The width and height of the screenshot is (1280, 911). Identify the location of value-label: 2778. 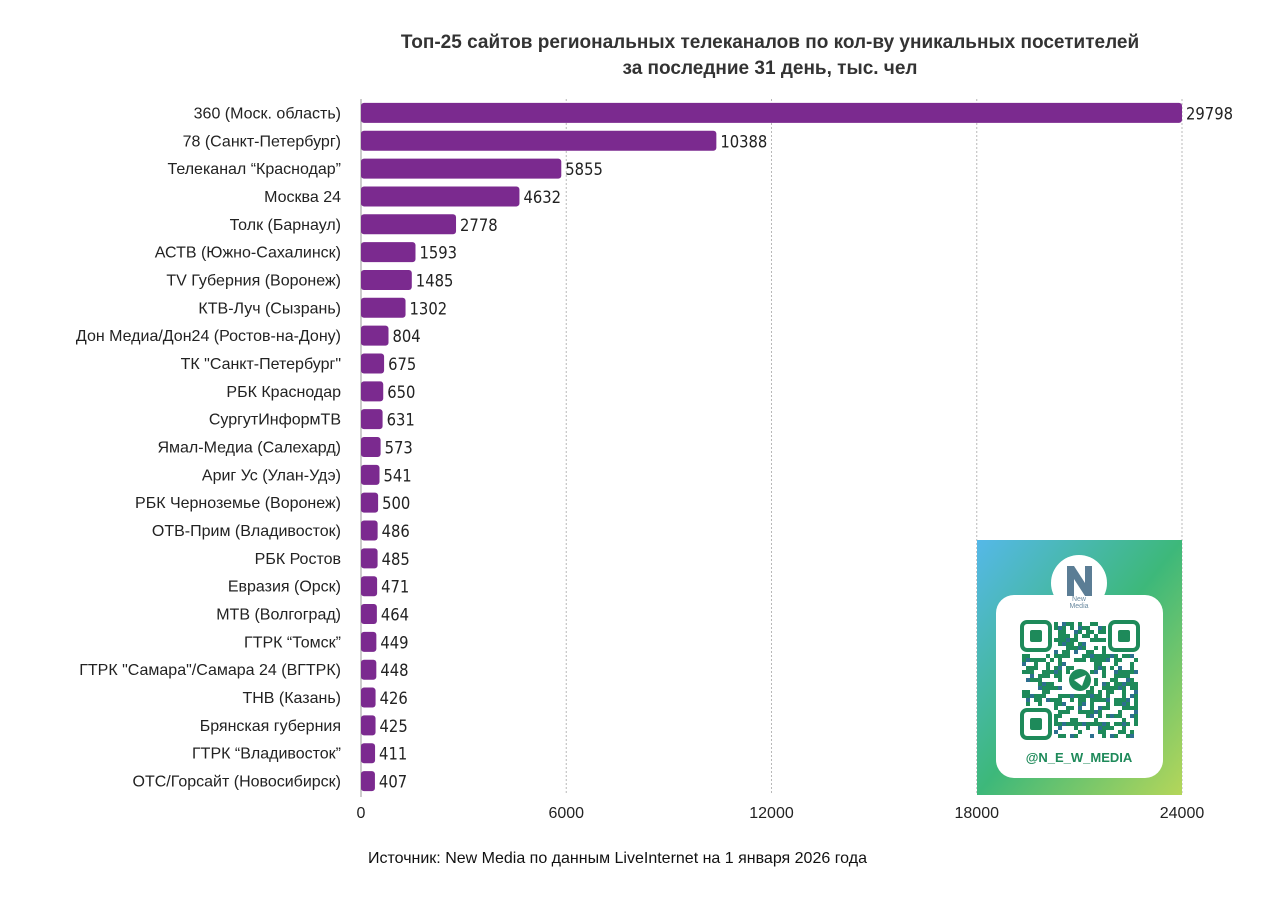
(479, 226).